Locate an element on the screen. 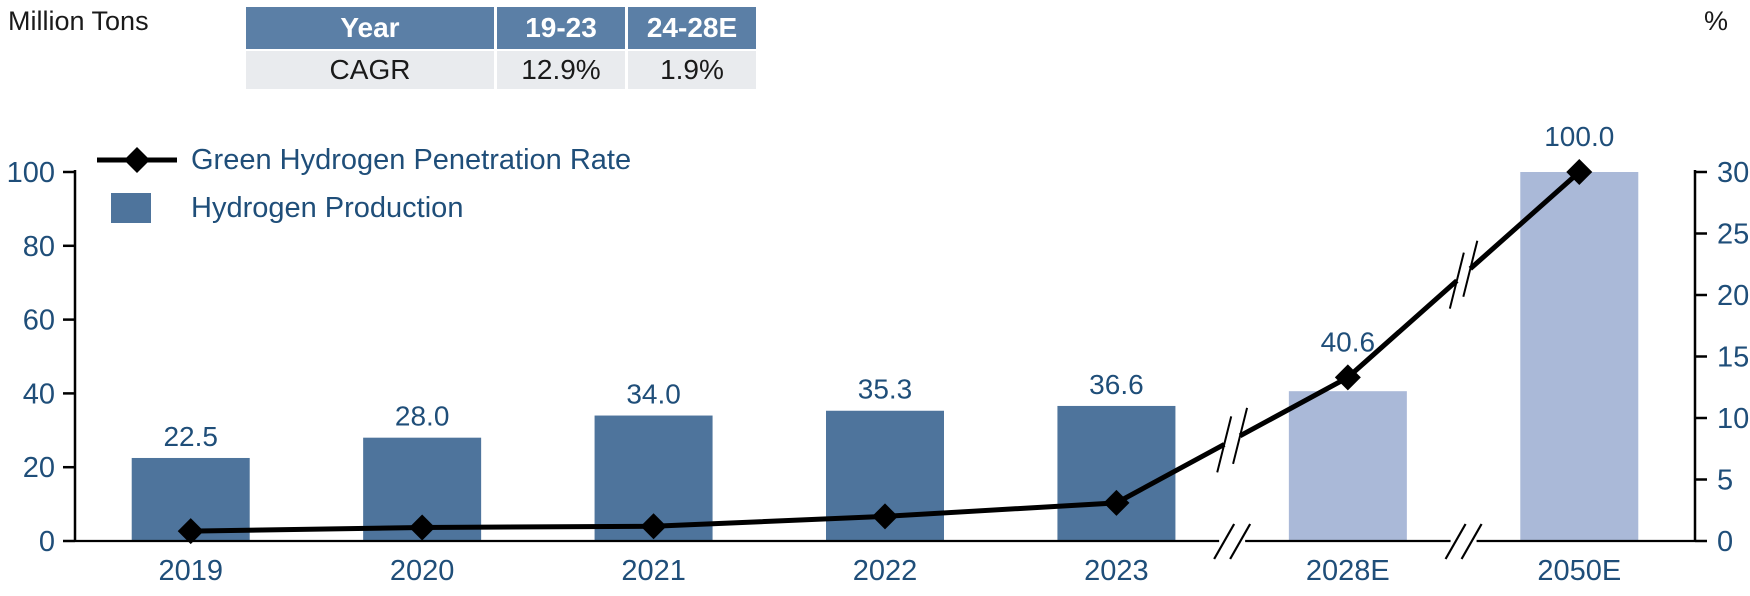  right-tick-label-30: 30 is located at coordinates (1733, 173).